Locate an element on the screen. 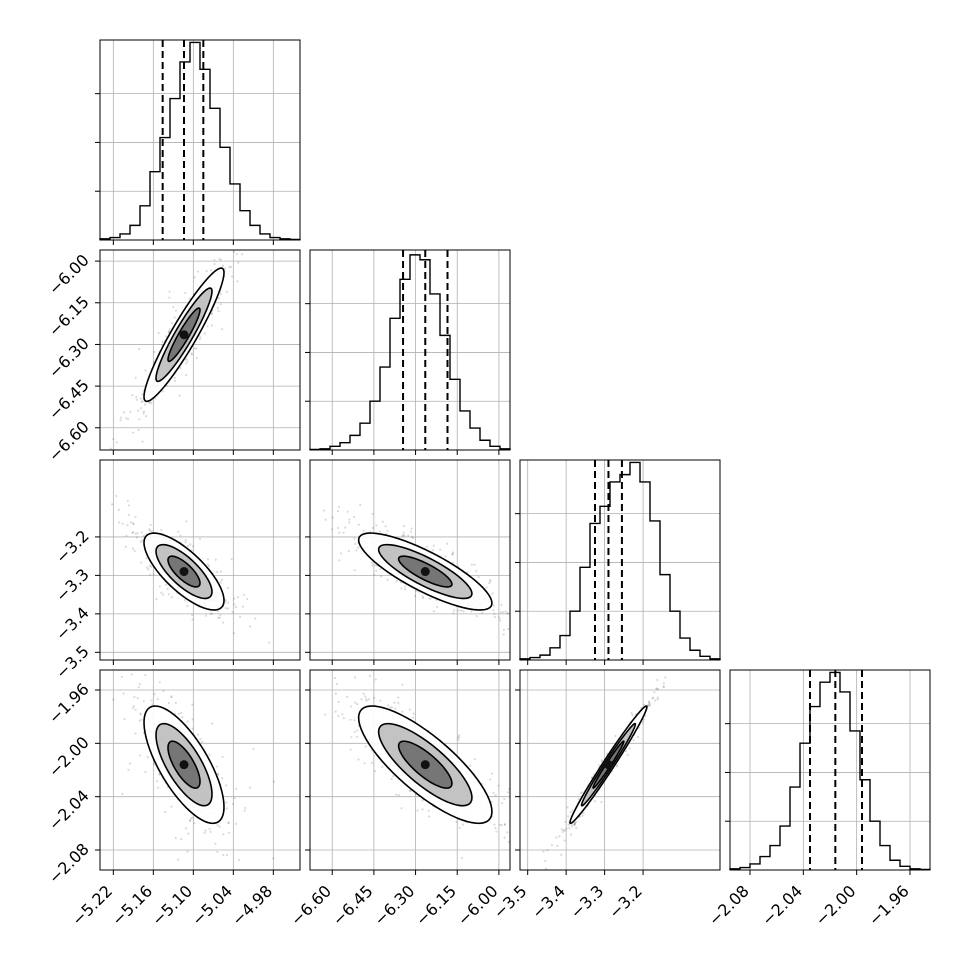 The height and width of the screenshot is (970, 970). y-tick-label: −3.3 is located at coordinates (72, 585).